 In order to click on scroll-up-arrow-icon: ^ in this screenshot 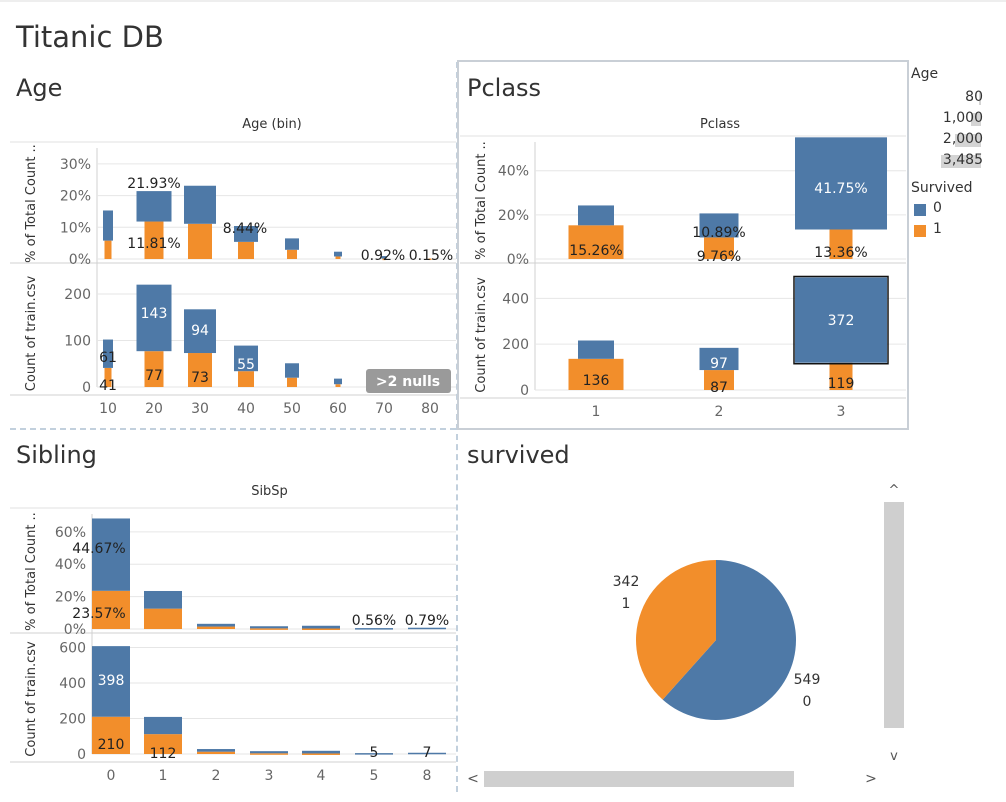, I will do `click(894, 490)`.